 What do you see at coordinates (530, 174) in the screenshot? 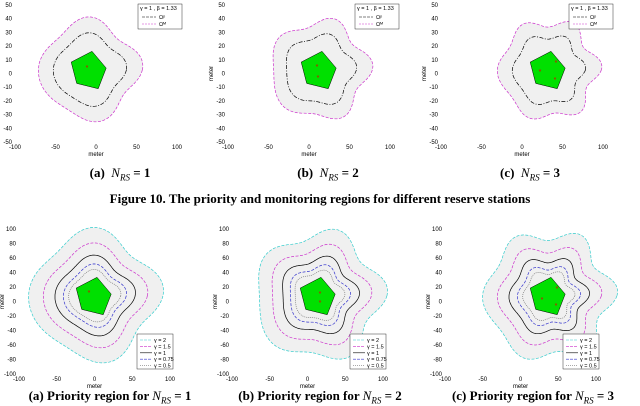
I see `top-caption-c: (c) NRS = 3` at bounding box center [530, 174].